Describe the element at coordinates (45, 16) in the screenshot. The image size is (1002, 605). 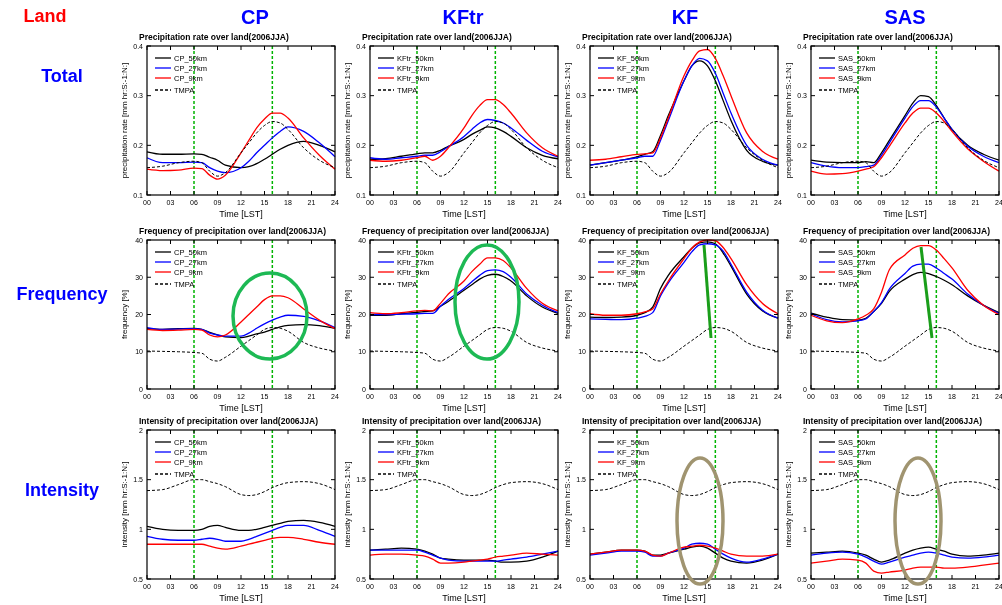
I see `text: Land` at that location.